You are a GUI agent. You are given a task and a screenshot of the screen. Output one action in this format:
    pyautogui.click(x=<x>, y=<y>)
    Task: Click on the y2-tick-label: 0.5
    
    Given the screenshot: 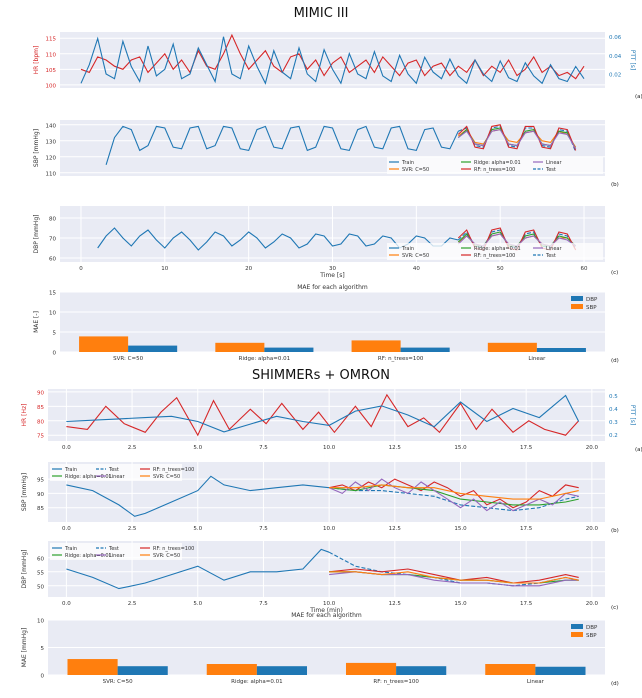 What is the action you would take?
    pyautogui.click(x=613, y=397)
    